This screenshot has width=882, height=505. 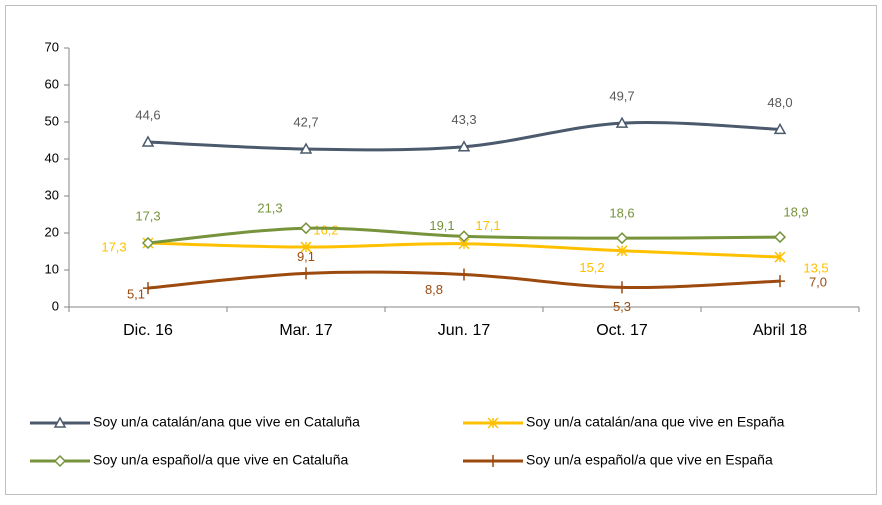 I want to click on legend-label: Soy un/a español/a que vive en España, so click(x=649, y=460).